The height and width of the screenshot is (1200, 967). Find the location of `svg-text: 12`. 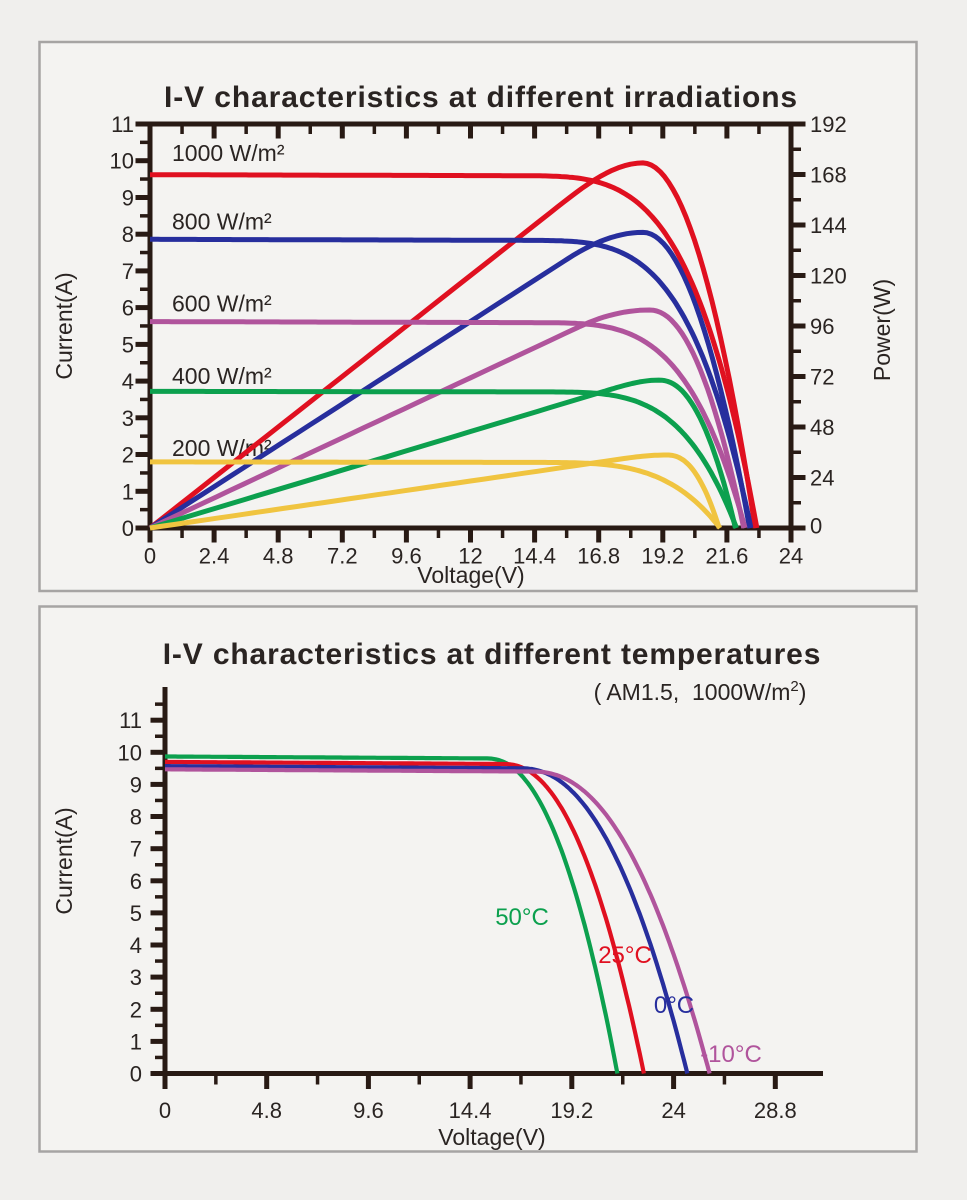

svg-text: 12 is located at coordinates (470, 556).